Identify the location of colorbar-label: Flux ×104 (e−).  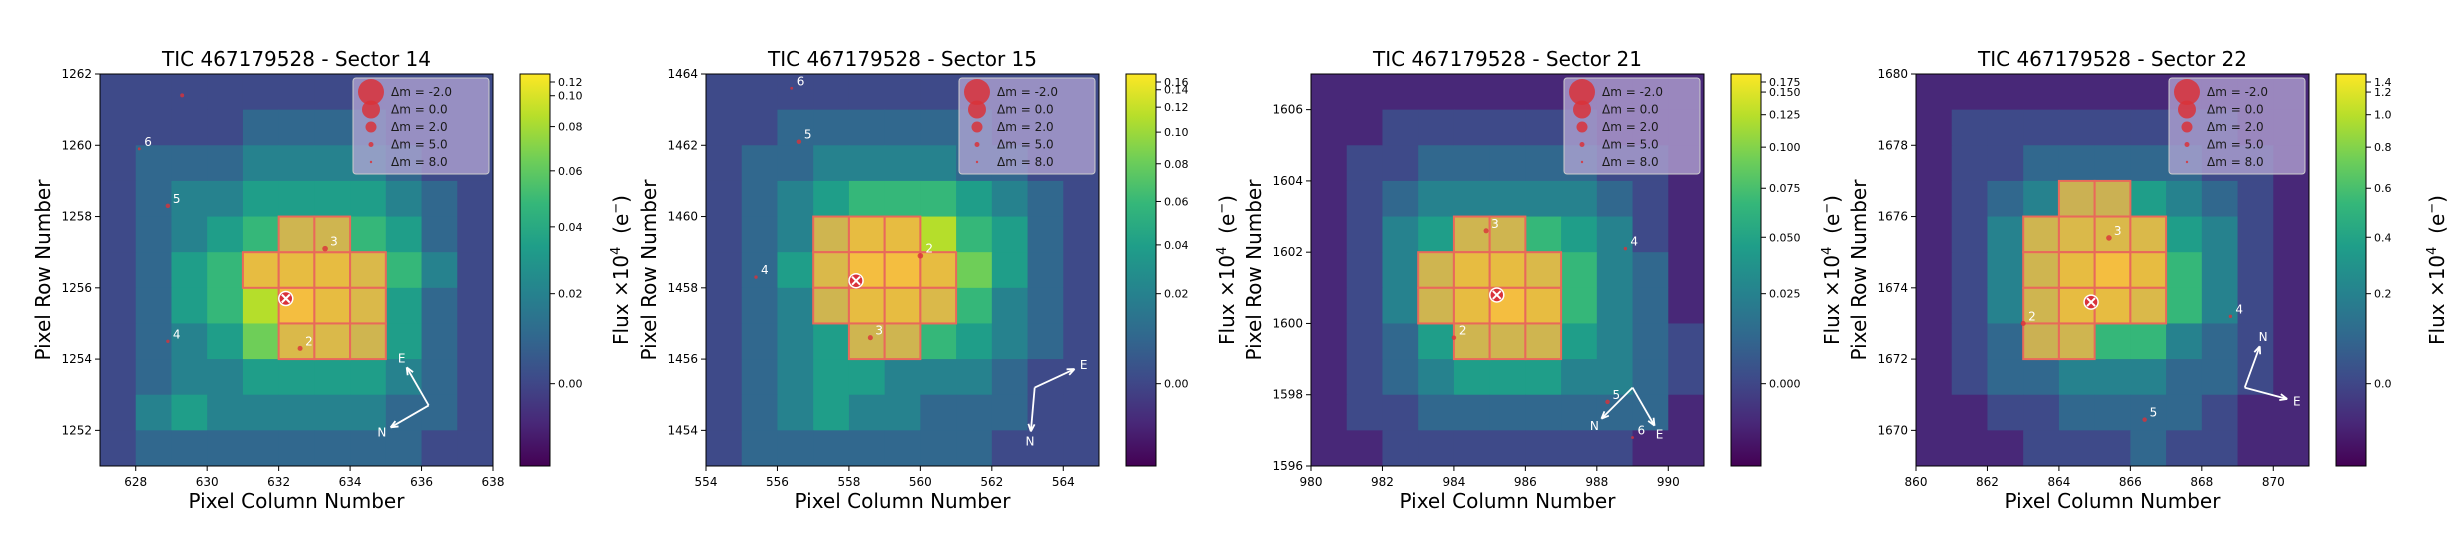
(1227, 270).